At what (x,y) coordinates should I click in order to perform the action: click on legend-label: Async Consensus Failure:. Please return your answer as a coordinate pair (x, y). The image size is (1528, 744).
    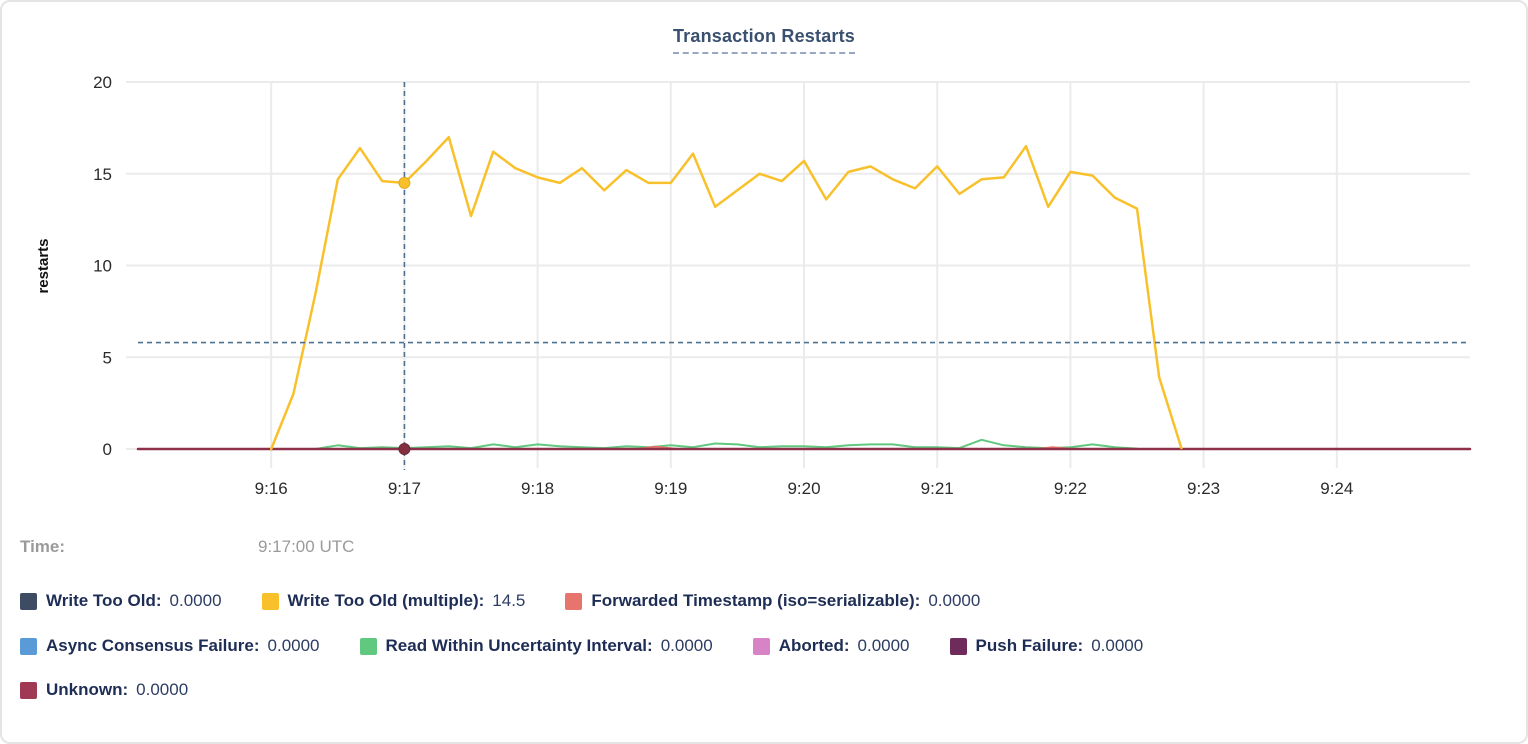
    Looking at the image, I should click on (153, 645).